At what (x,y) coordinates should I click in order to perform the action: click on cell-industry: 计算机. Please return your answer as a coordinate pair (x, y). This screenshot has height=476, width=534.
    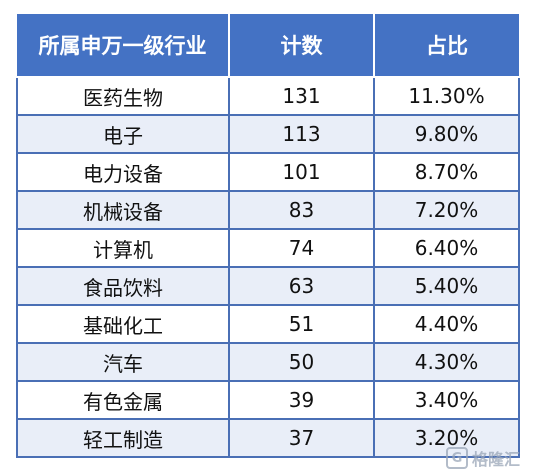
    Looking at the image, I should click on (123, 248).